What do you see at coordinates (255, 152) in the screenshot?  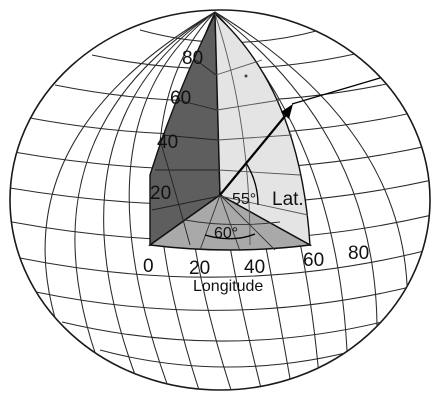 I see `radius-line` at bounding box center [255, 152].